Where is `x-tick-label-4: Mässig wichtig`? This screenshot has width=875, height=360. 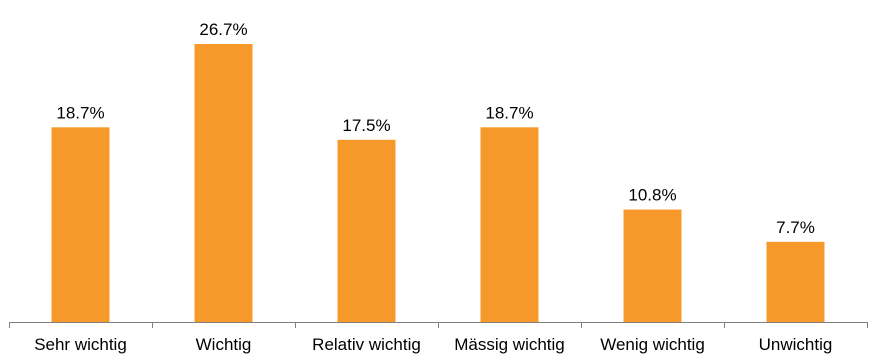
x-tick-label-4: Mässig wichtig is located at coordinates (509, 344).